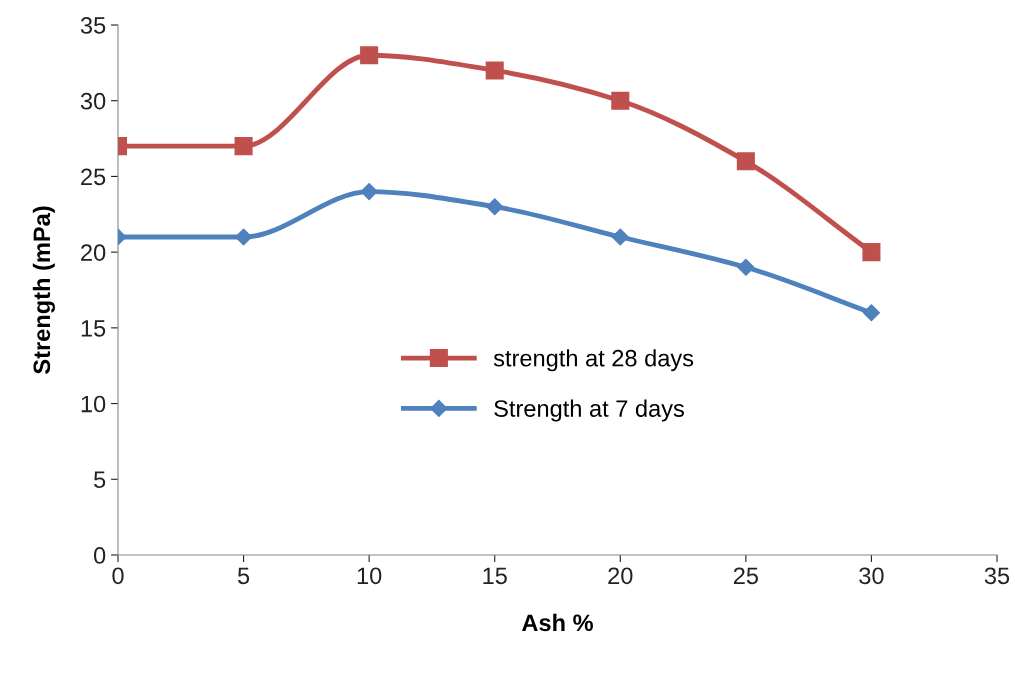 The width and height of the screenshot is (1015, 675). Describe the element at coordinates (93, 328) in the screenshot. I see `y-tick-label: 15` at that location.